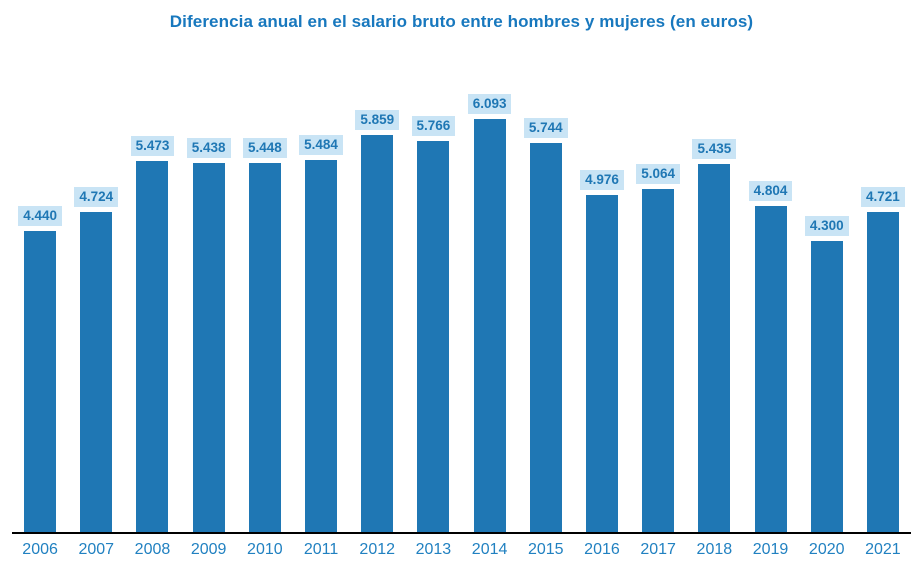 The image size is (923, 569). I want to click on bar-column-2017: 5.064, so click(658, 347).